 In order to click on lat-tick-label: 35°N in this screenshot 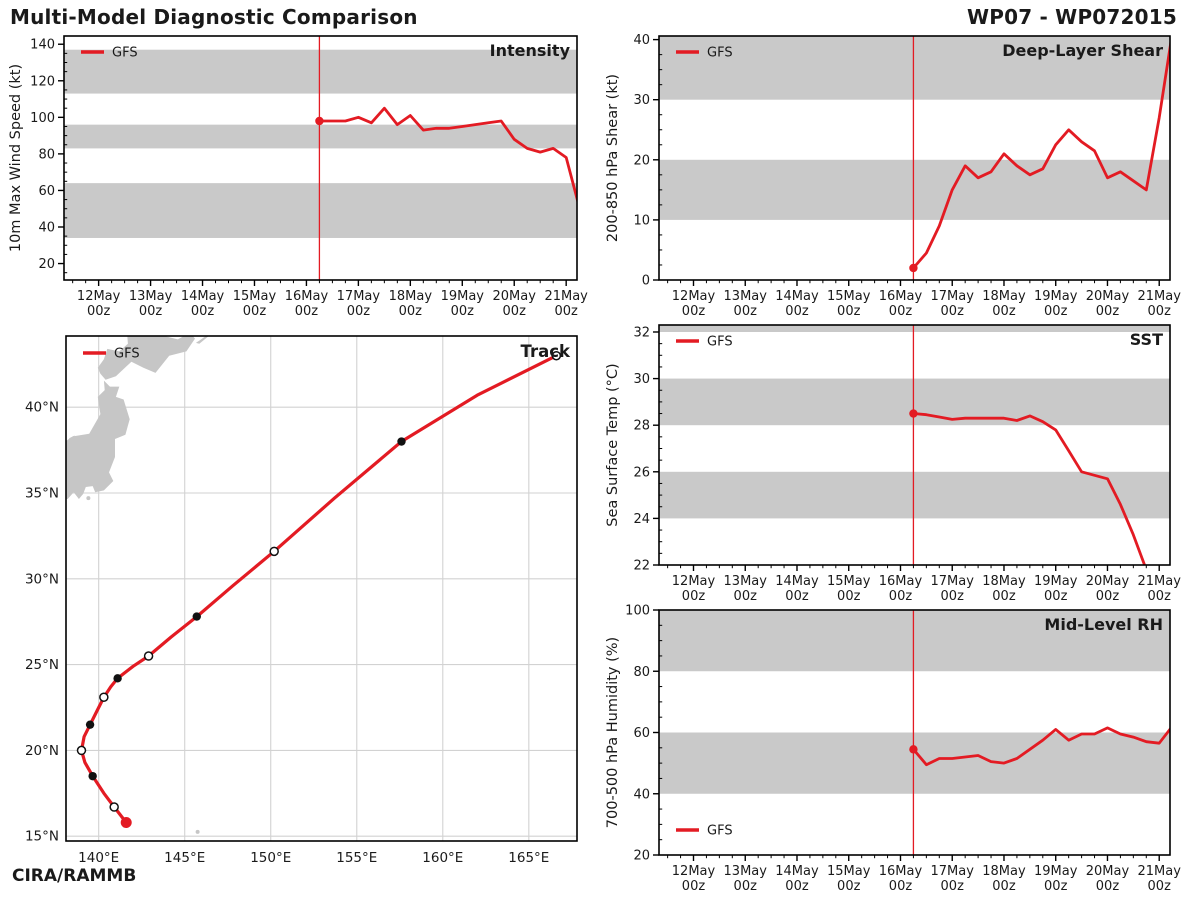, I will do `click(42, 494)`.